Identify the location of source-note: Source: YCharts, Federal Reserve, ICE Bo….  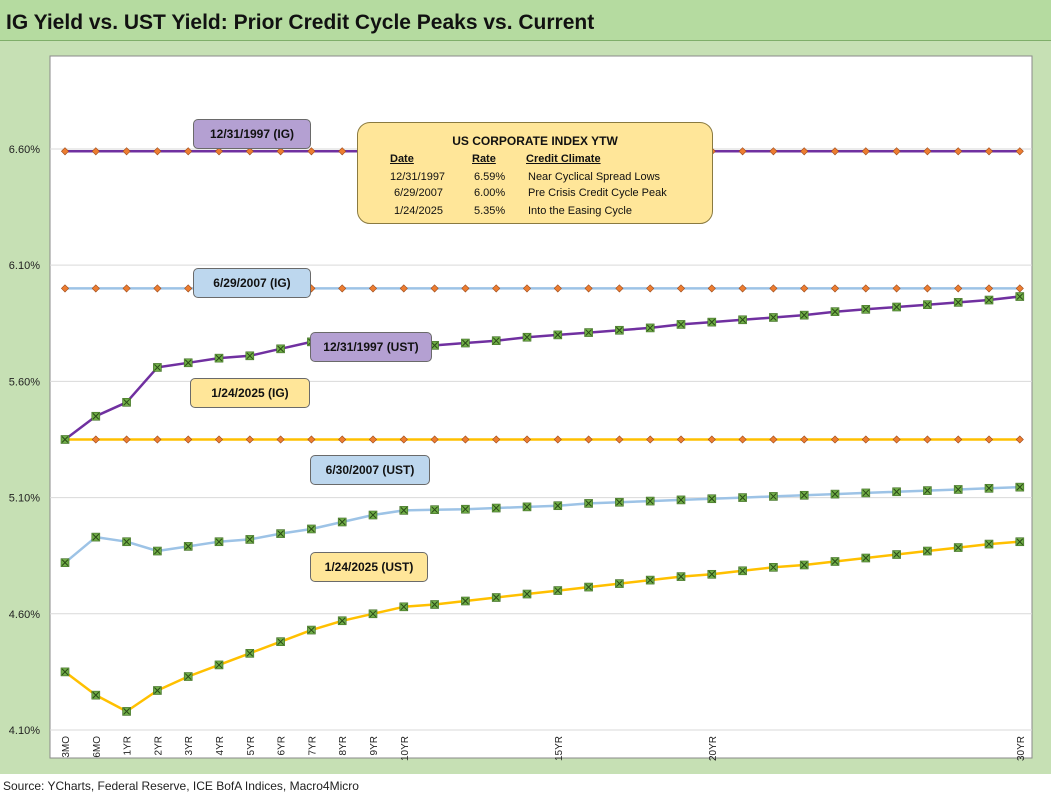
(181, 786).